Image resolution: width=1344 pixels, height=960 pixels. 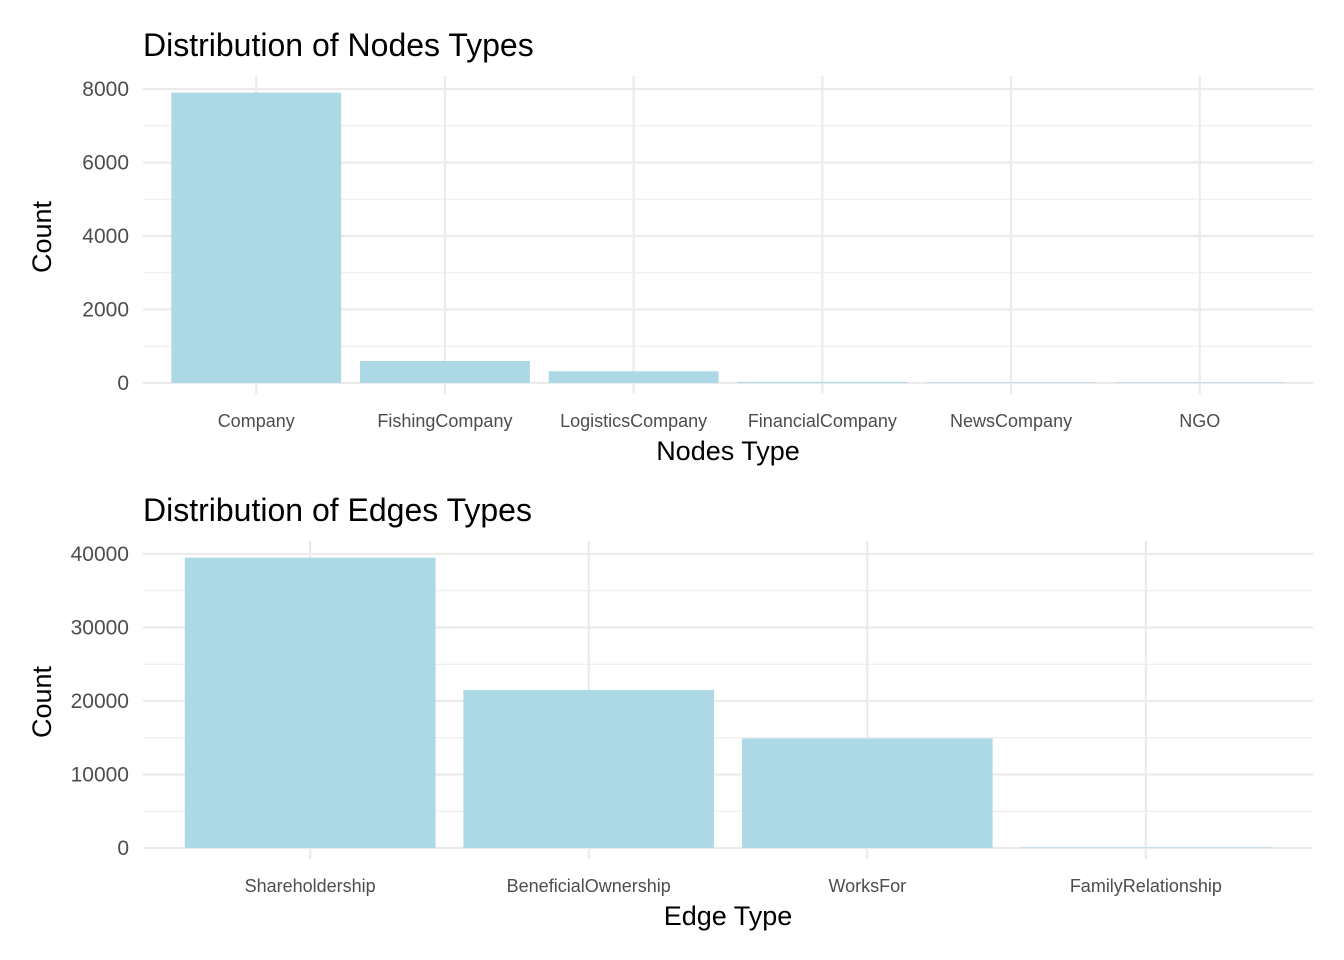 What do you see at coordinates (310, 886) in the screenshot?
I see `edges-x-tick-label: Shareholdership` at bounding box center [310, 886].